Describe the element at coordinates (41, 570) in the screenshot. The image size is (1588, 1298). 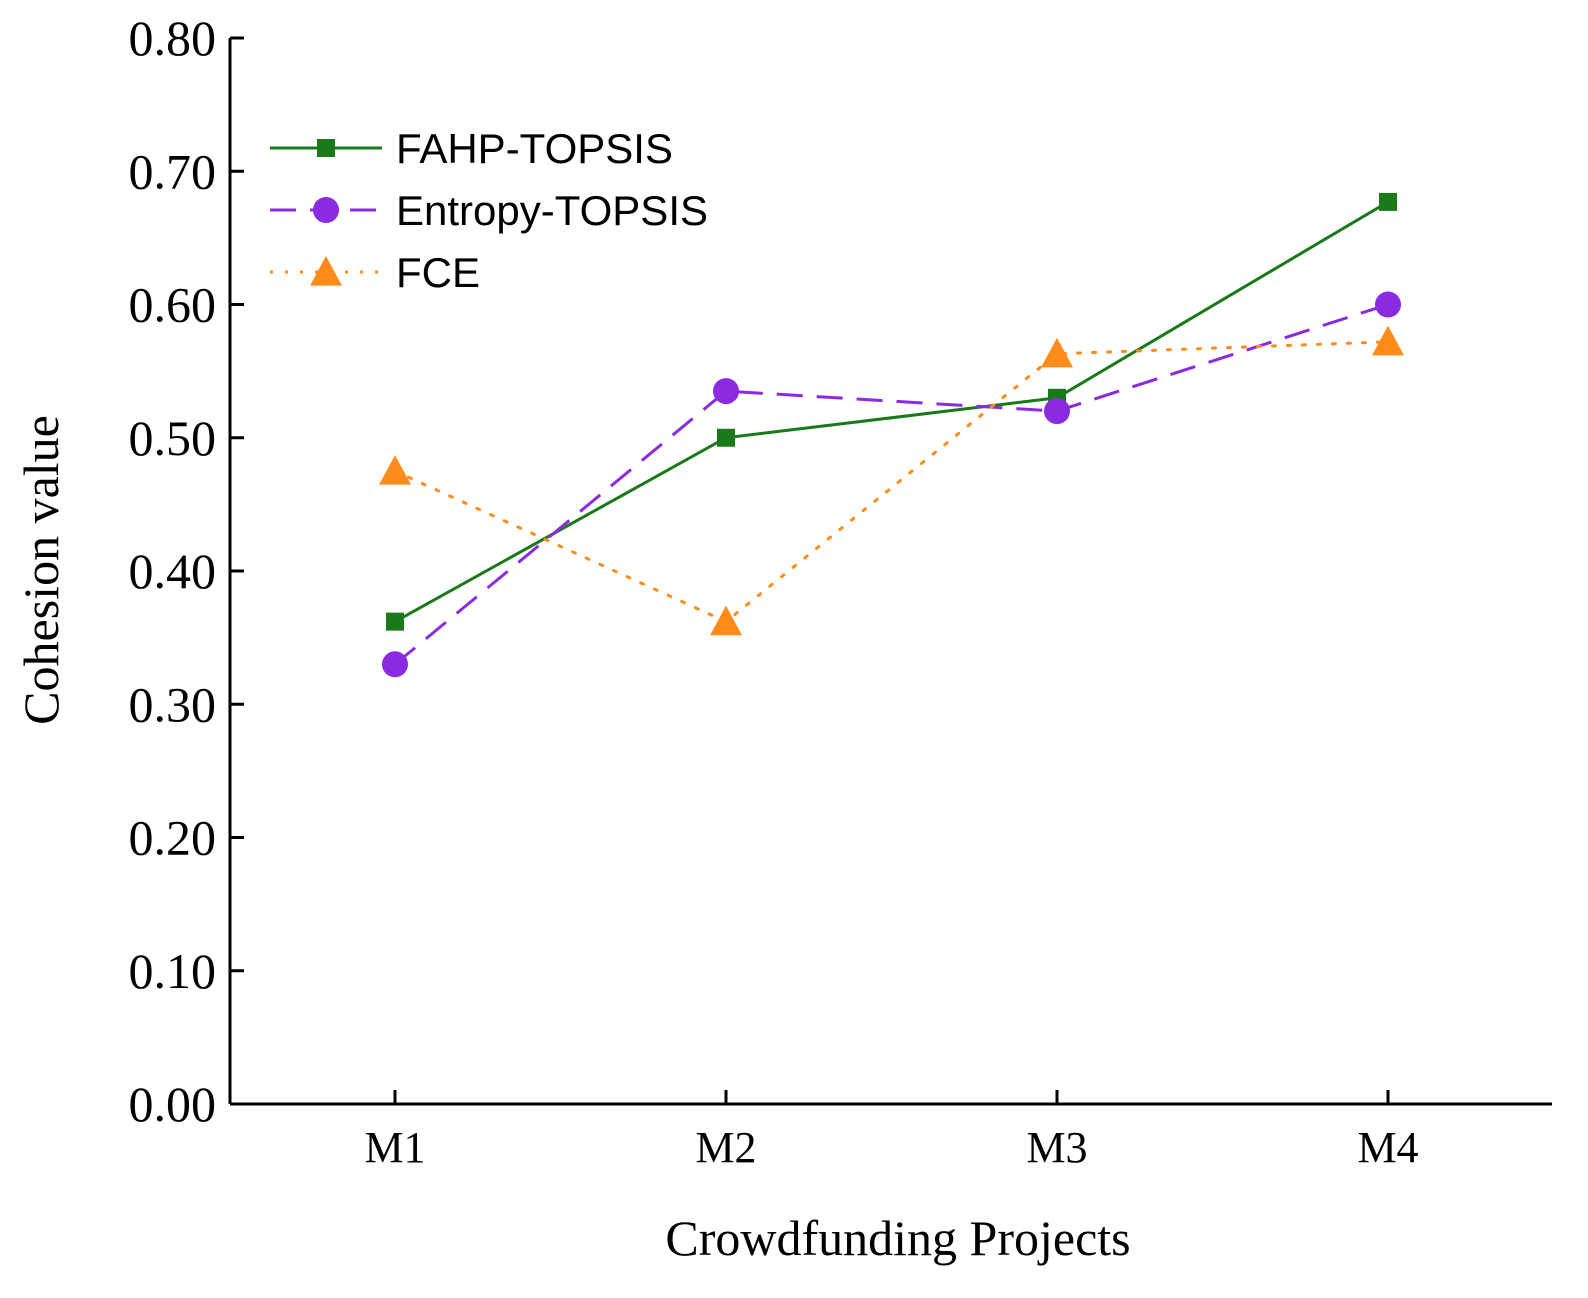
I see `y-axis-title: Cohesion value` at that location.